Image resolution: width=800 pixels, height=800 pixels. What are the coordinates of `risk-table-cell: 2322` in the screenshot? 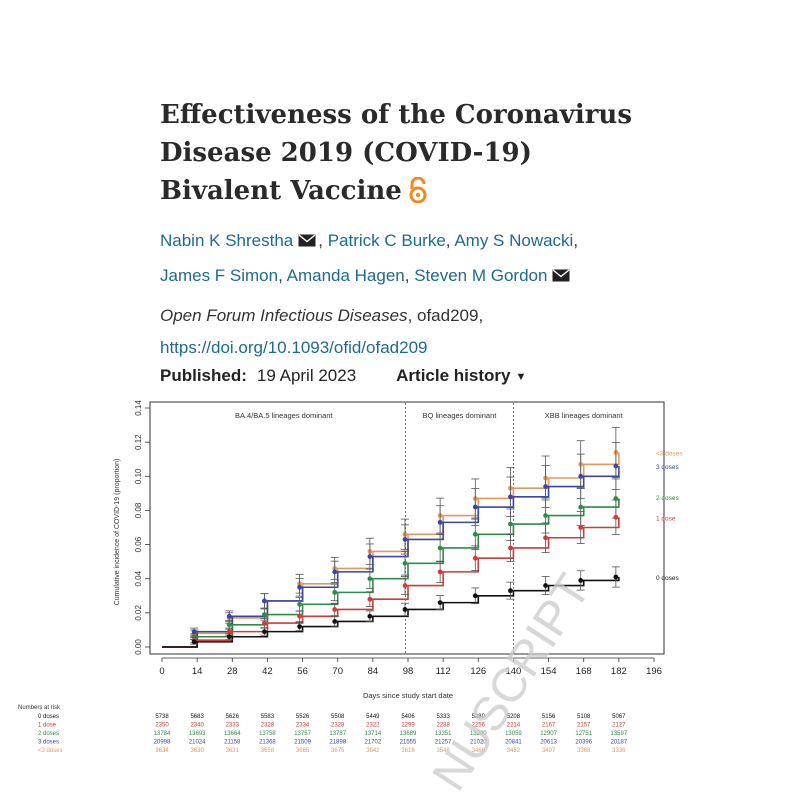 It's located at (373, 726).